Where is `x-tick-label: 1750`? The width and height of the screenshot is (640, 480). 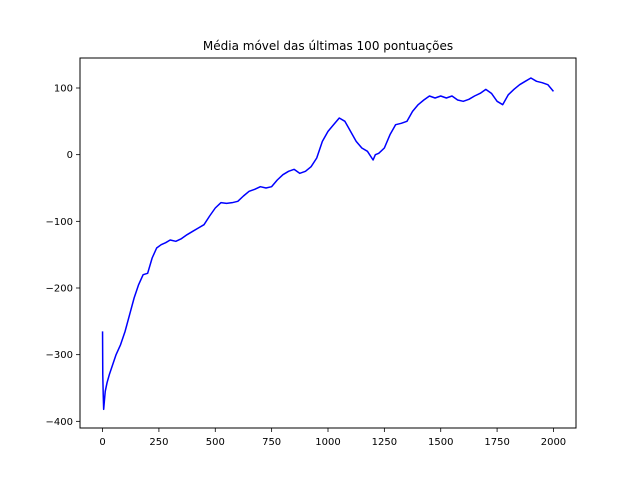
x-tick-label: 1750 is located at coordinates (496, 442).